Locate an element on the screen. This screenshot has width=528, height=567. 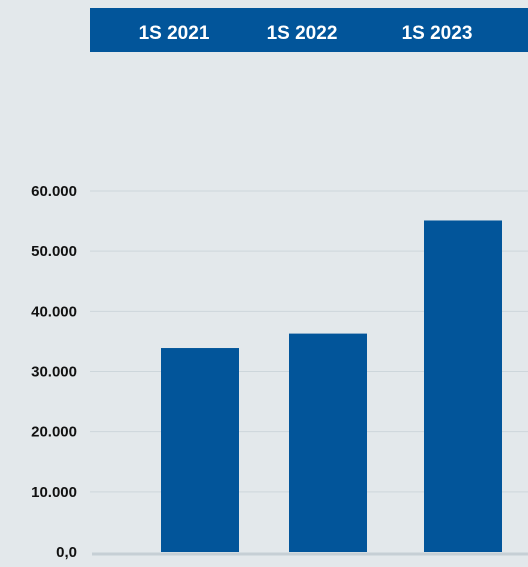
y-axis-tick-labels: 0,0 10.000 20.000 30.000 40.000 50.000 60.000 is located at coordinates (54, 372).